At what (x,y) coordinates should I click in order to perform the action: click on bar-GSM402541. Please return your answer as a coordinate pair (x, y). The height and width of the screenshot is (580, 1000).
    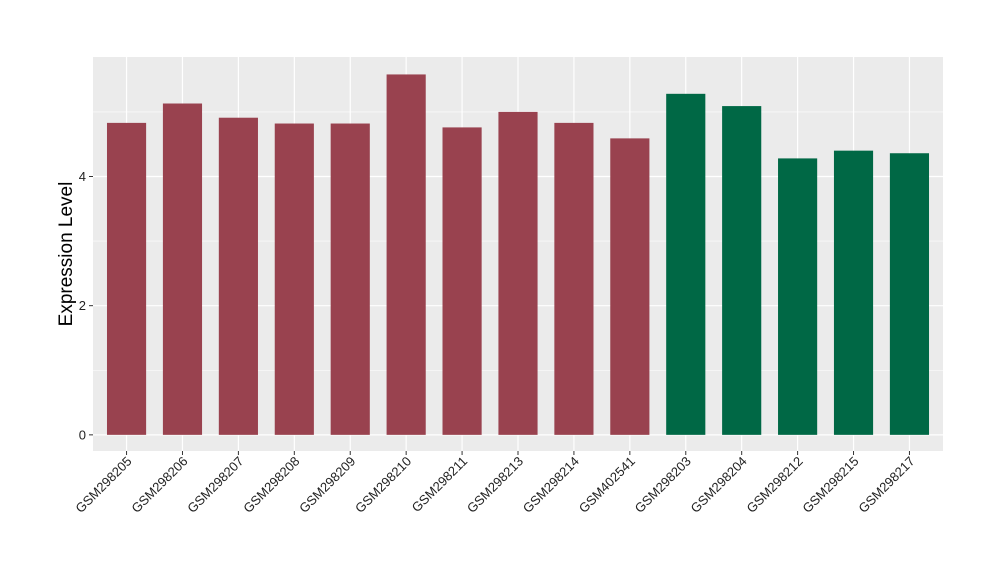
    Looking at the image, I should click on (630, 286).